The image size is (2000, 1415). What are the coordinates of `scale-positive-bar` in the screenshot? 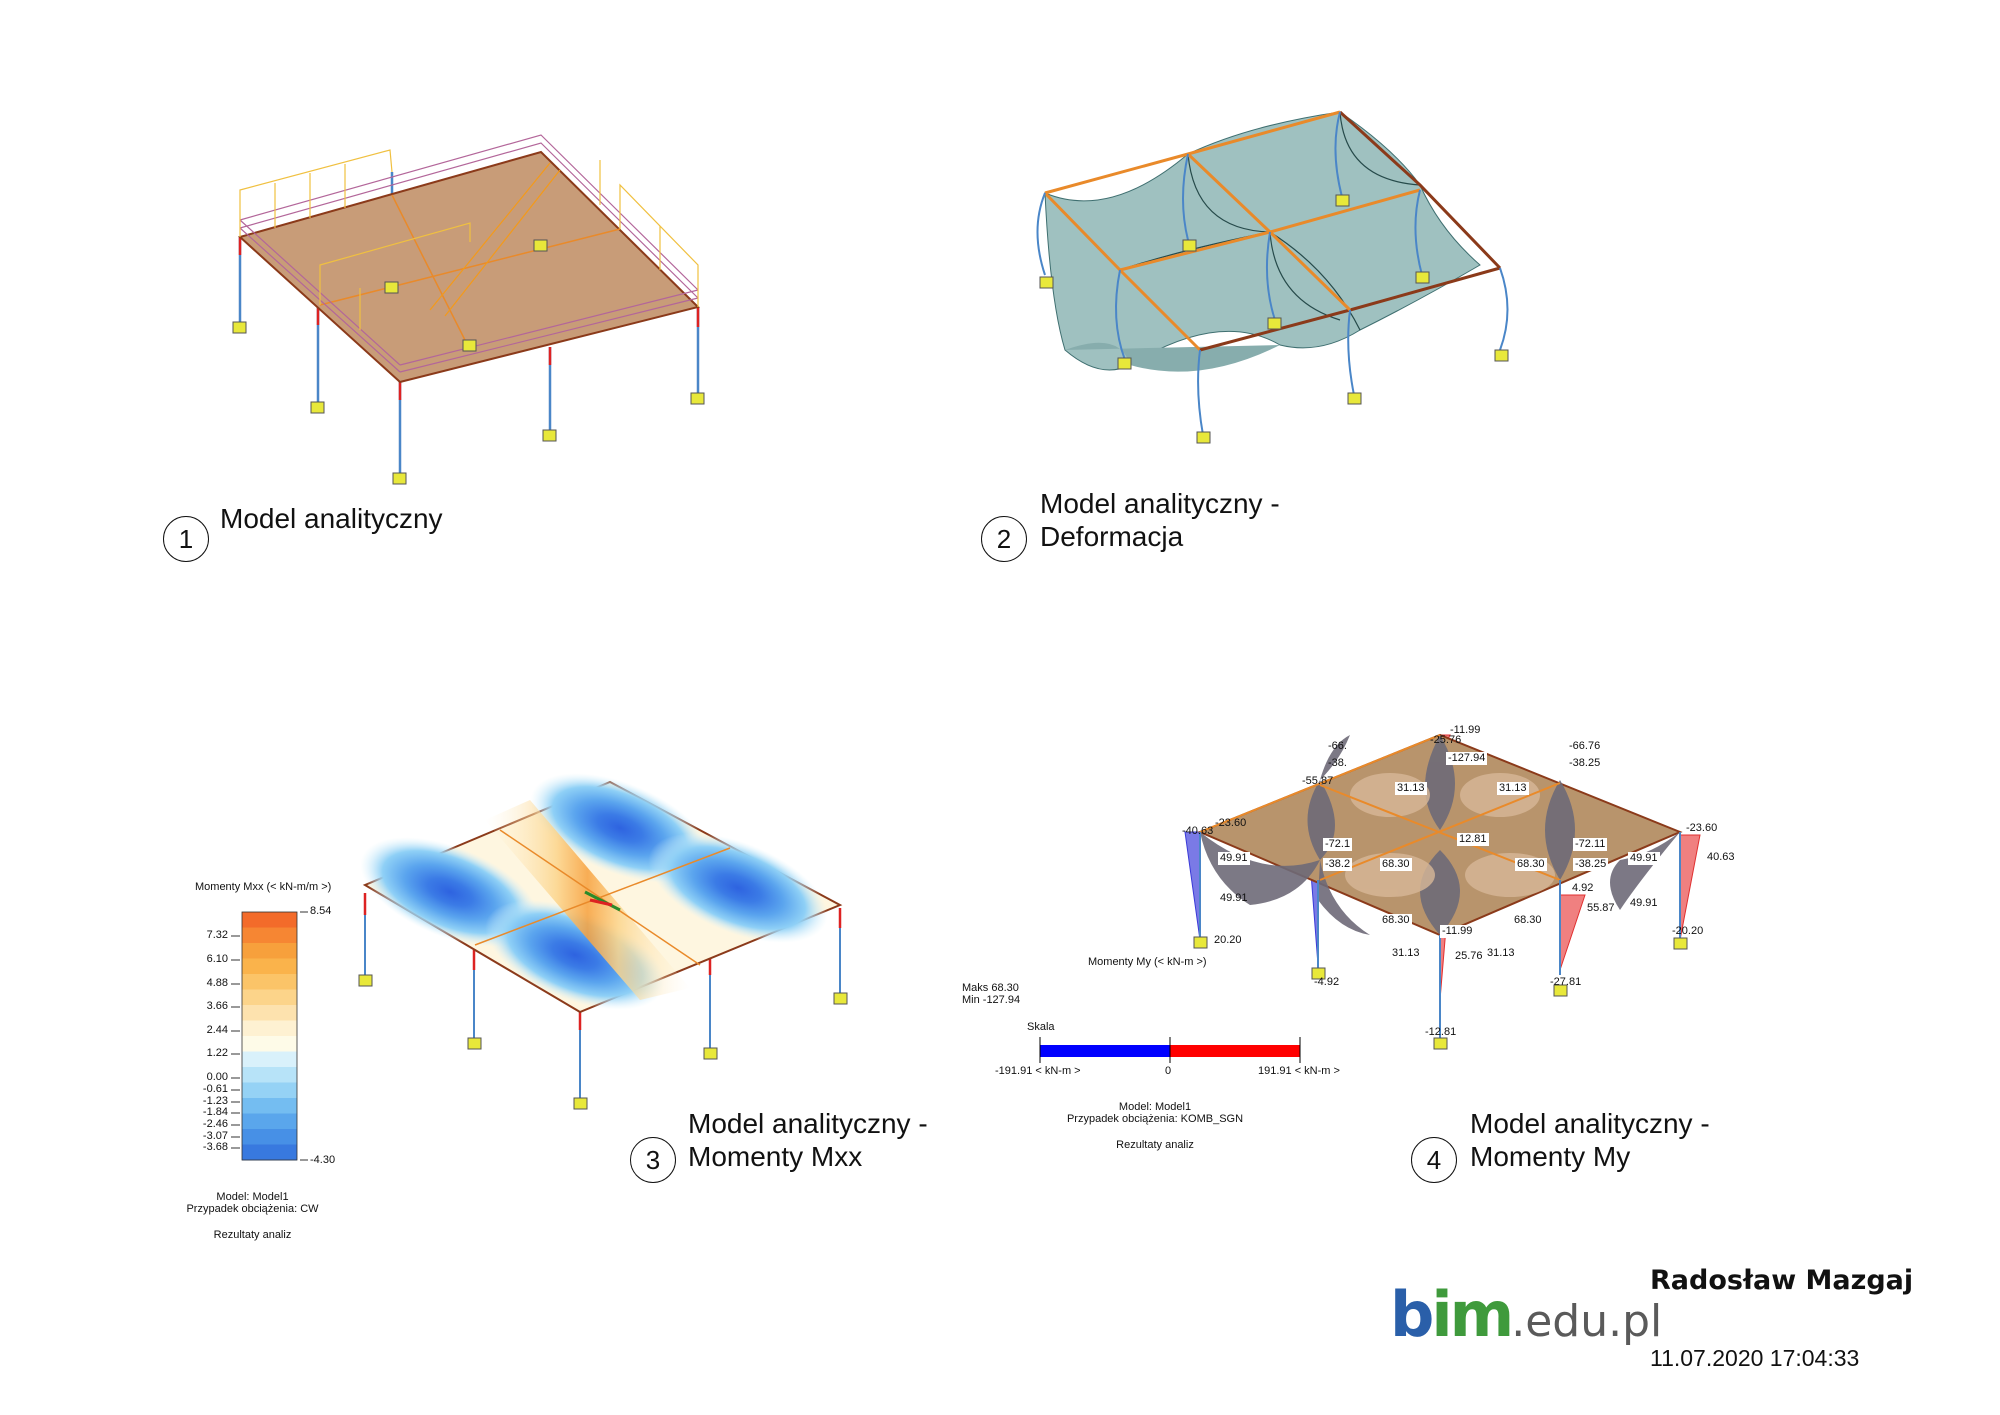 It's located at (1235, 1051).